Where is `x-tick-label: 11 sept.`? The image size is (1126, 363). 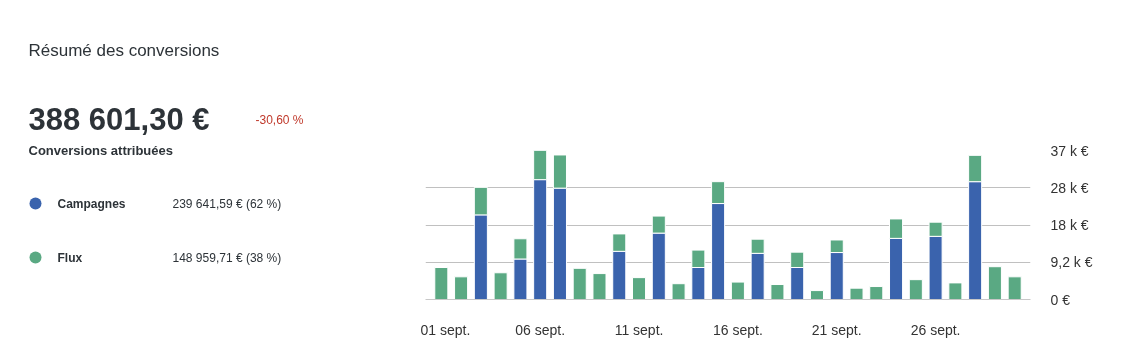 x-tick-label: 11 sept. is located at coordinates (639, 329).